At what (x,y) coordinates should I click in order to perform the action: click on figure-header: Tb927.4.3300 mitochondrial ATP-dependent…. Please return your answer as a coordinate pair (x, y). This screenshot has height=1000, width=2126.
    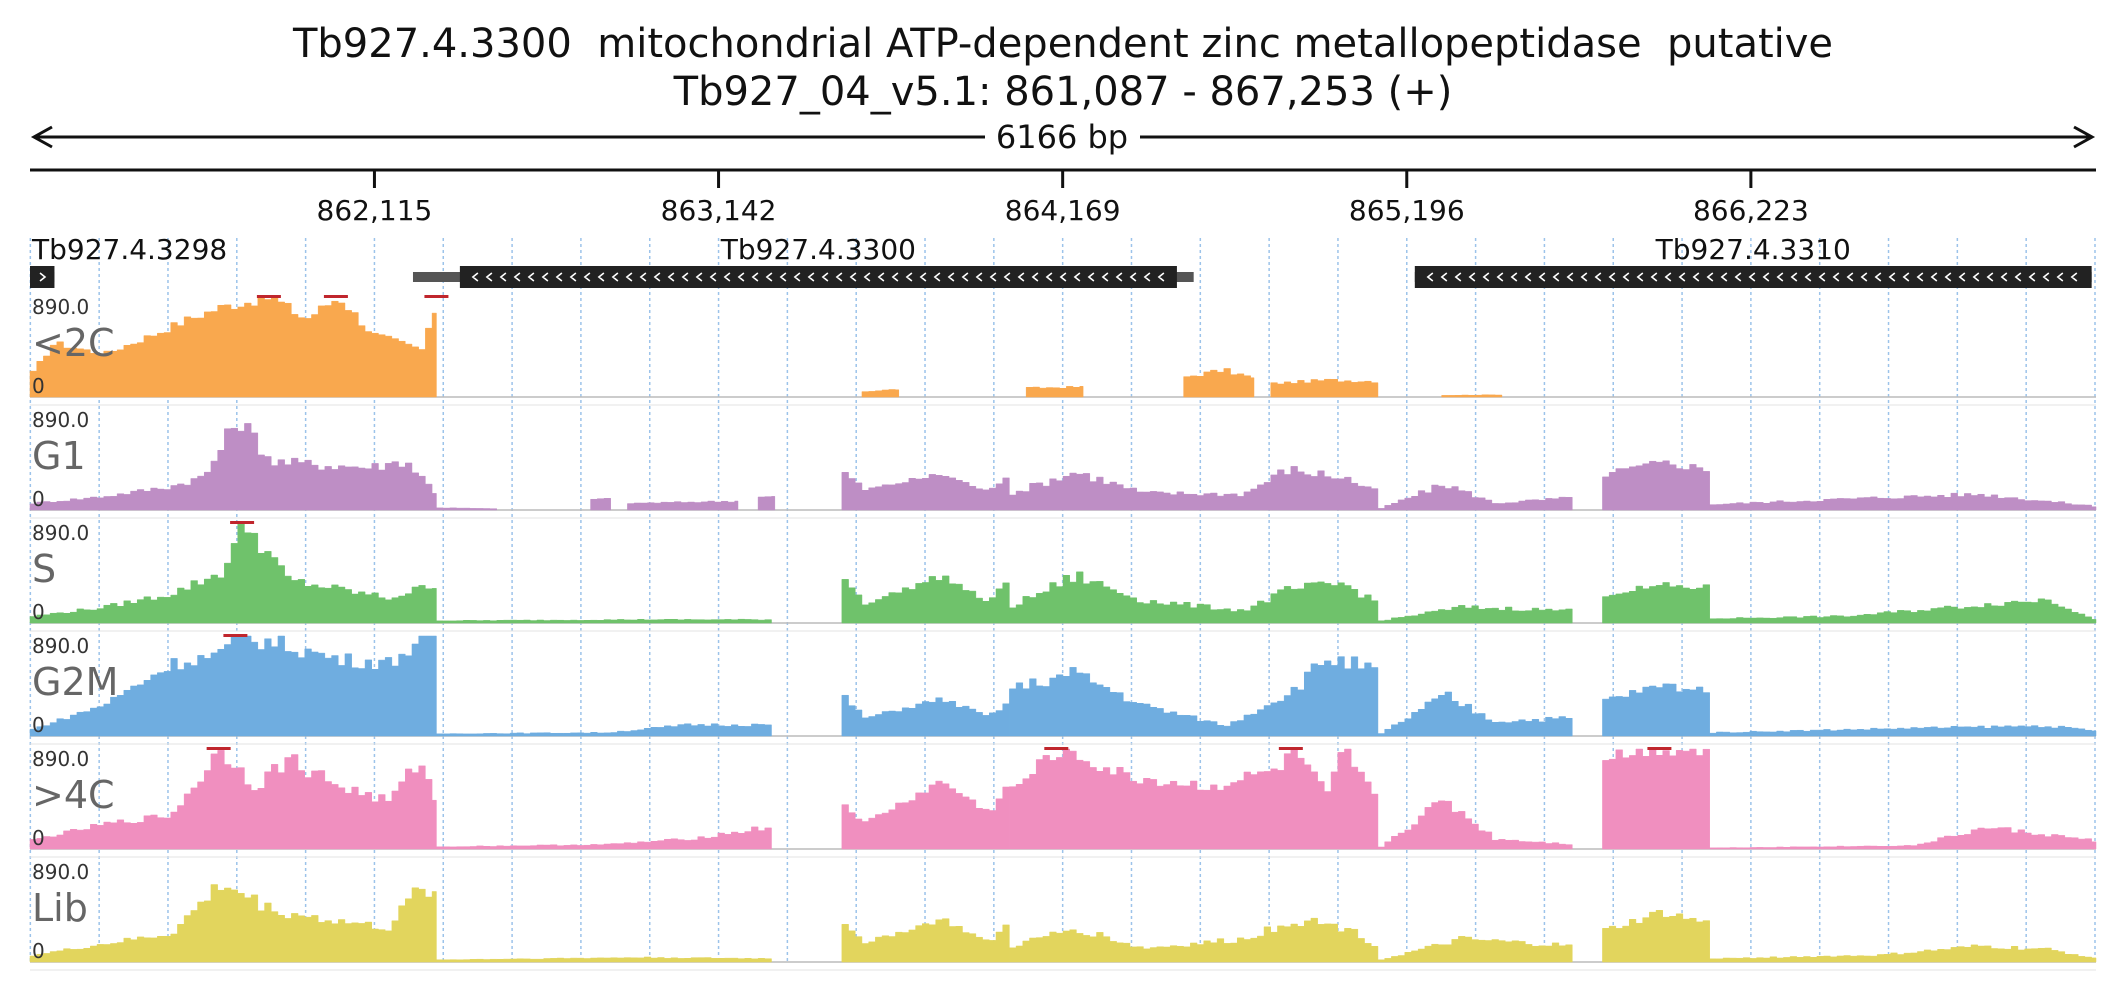
    Looking at the image, I should click on (1063, 68).